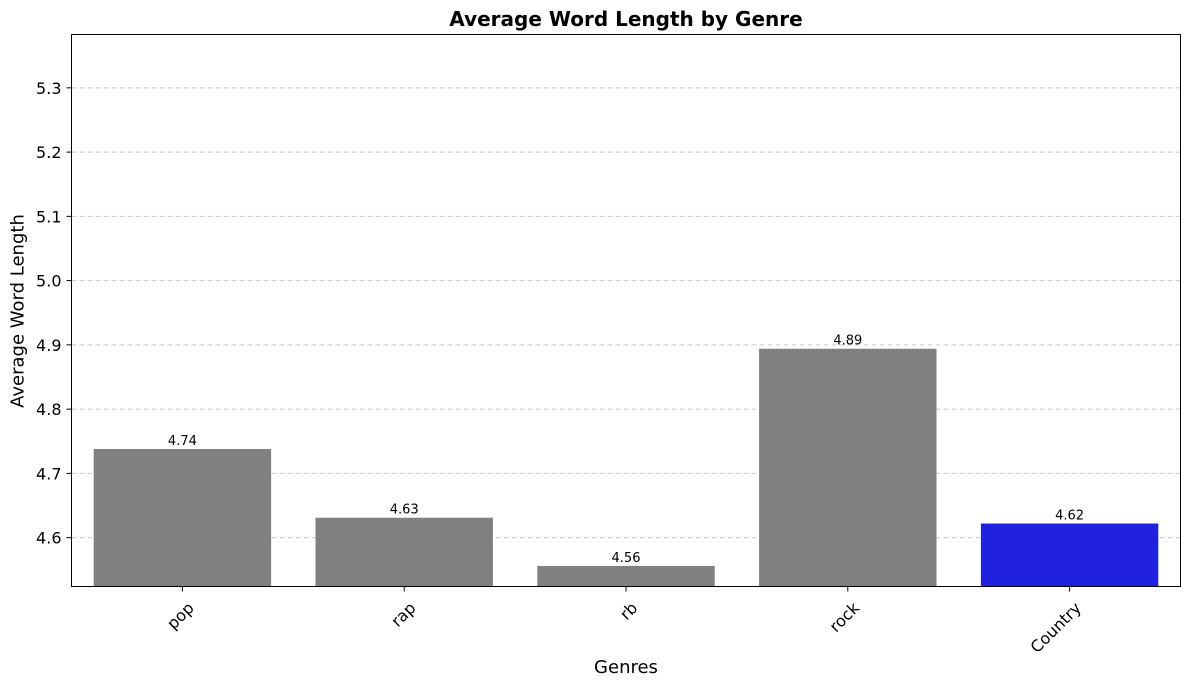 The height and width of the screenshot is (690, 1189). What do you see at coordinates (48, 281) in the screenshot?
I see `y-tick-label: 5.0` at bounding box center [48, 281].